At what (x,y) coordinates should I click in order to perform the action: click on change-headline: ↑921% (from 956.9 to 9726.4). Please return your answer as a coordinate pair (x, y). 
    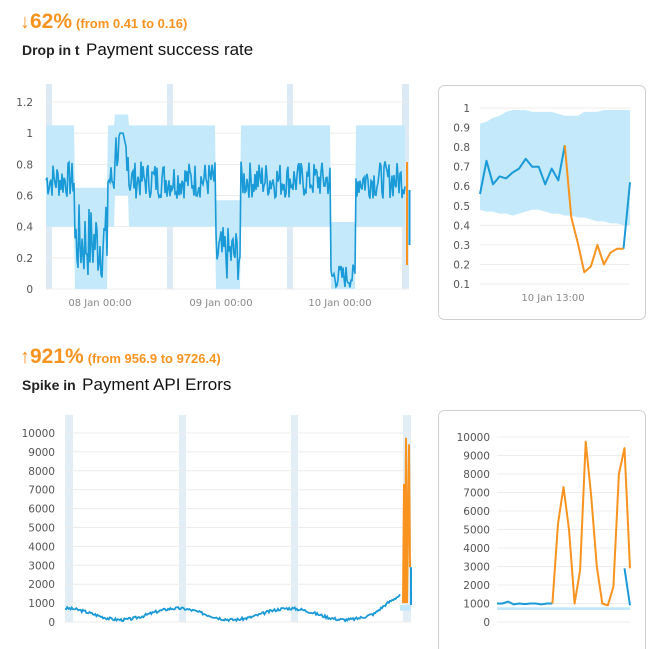
    Looking at the image, I should click on (120, 357).